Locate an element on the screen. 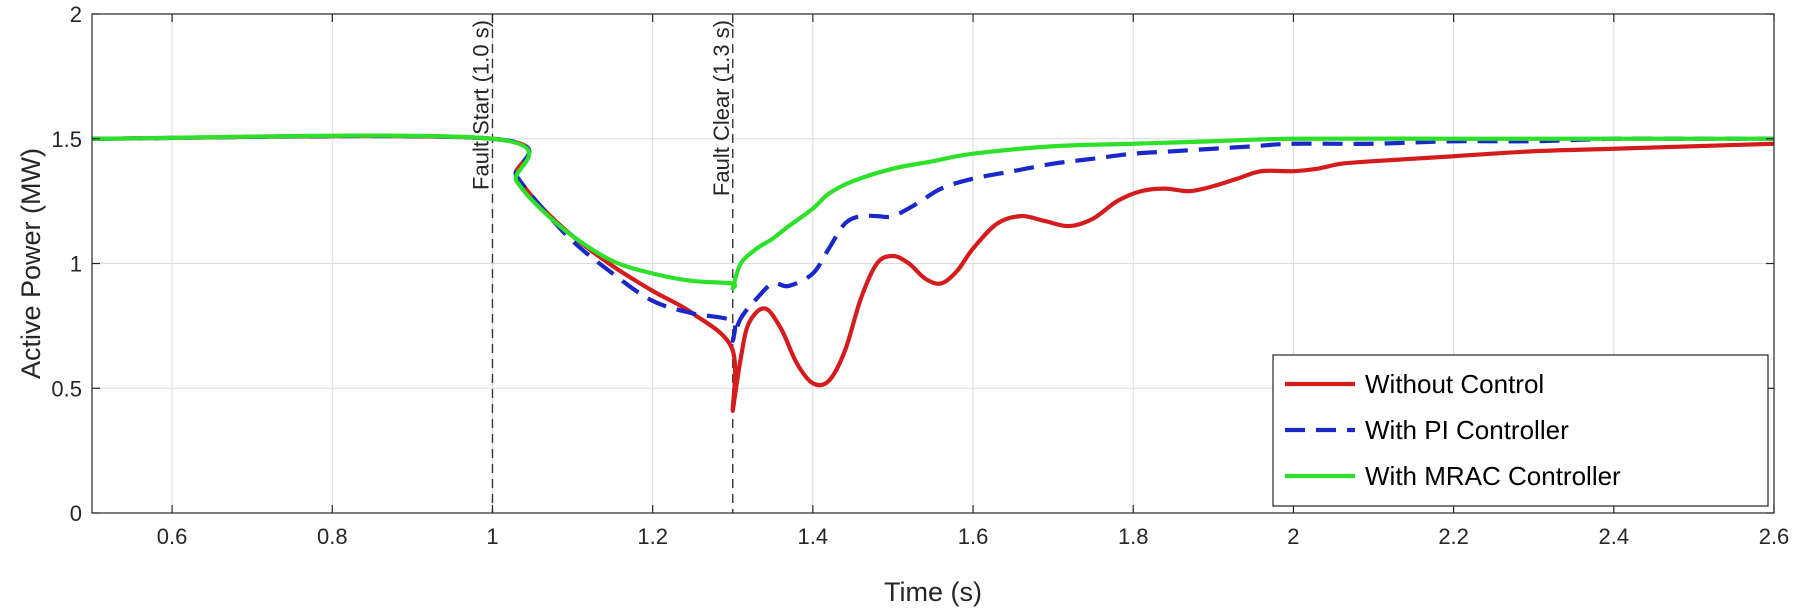  legend-box is located at coordinates (1520, 430).